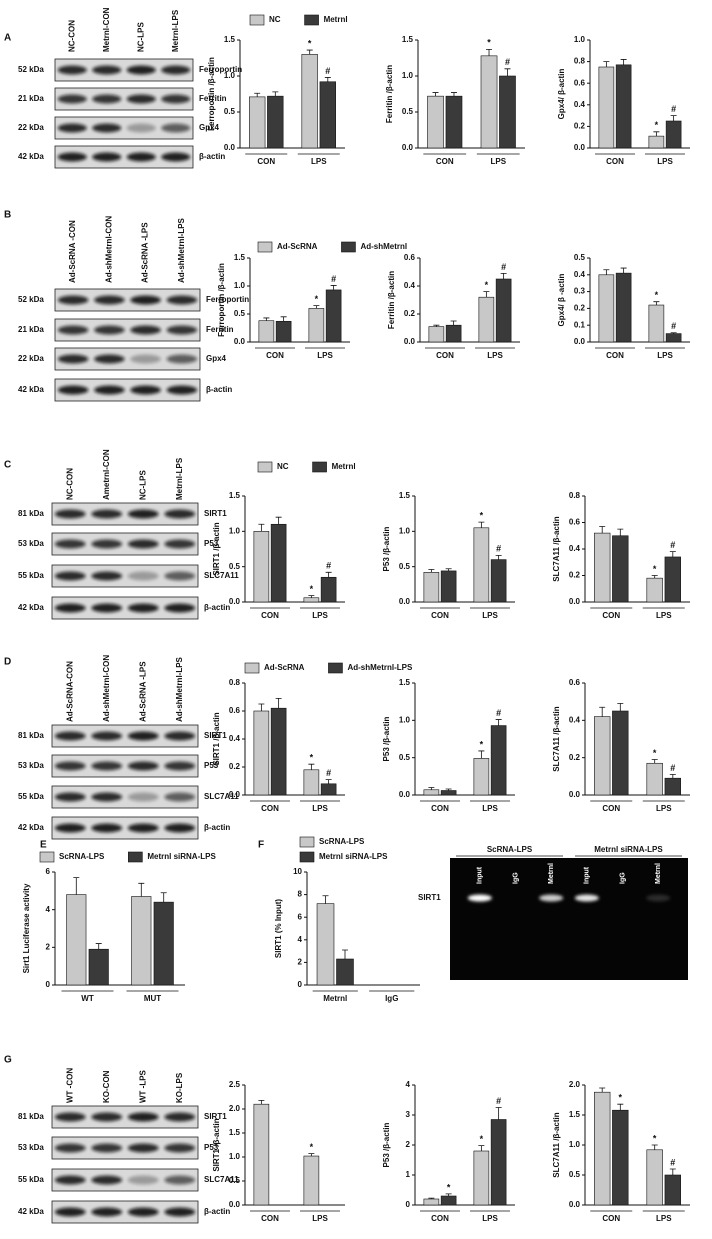 The image size is (712, 1239). I want to click on y-tick-label: 0.5, so click(240, 313).